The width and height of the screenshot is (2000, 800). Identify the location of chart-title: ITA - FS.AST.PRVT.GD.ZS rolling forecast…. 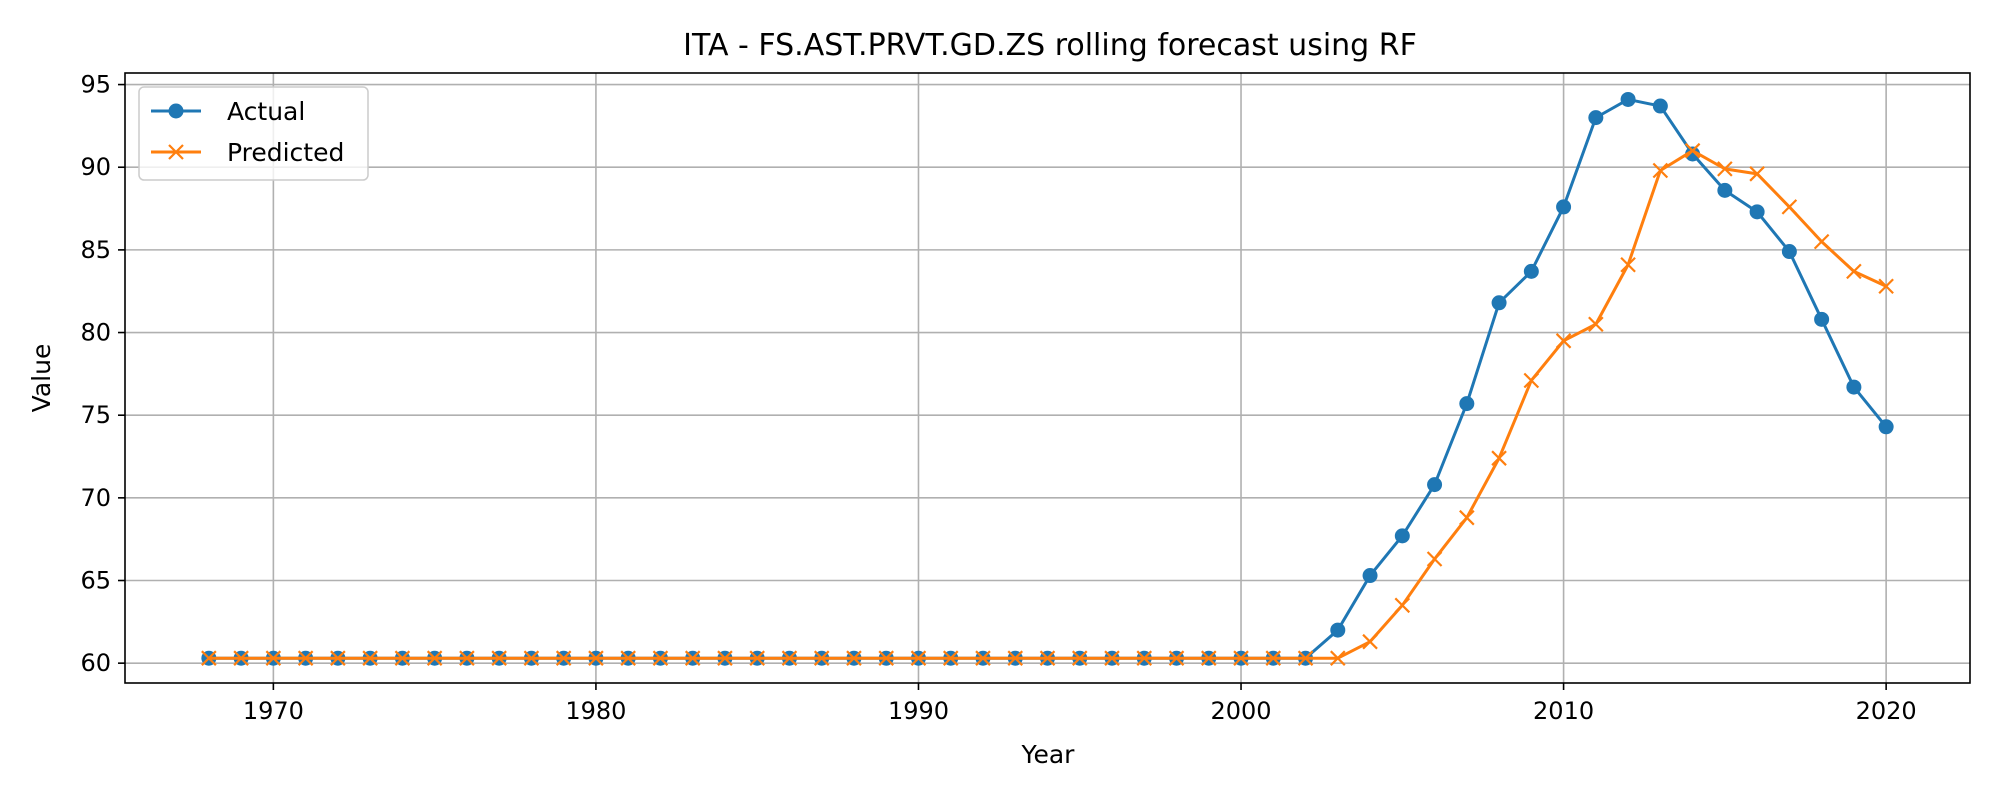
(1050, 45).